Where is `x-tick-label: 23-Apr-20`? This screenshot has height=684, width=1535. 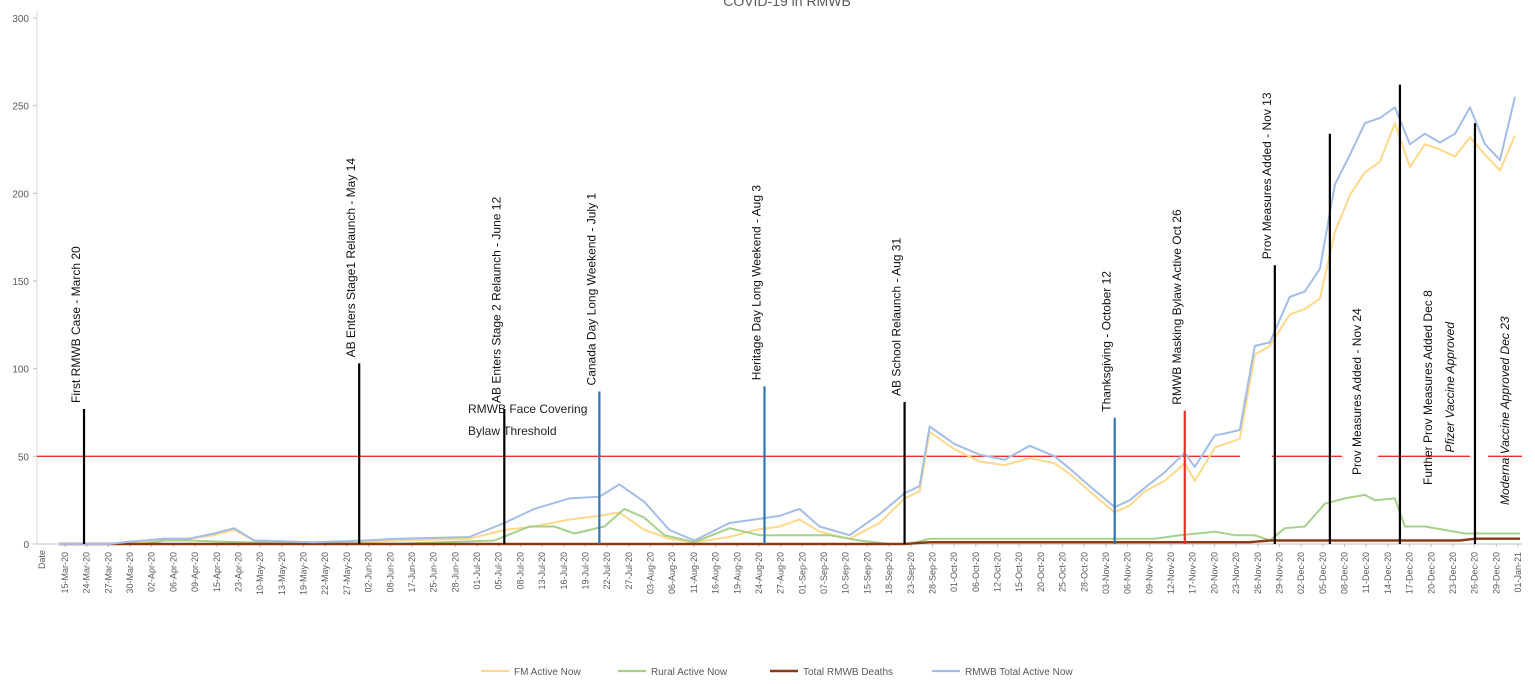 x-tick-label: 23-Apr-20 is located at coordinates (238, 572).